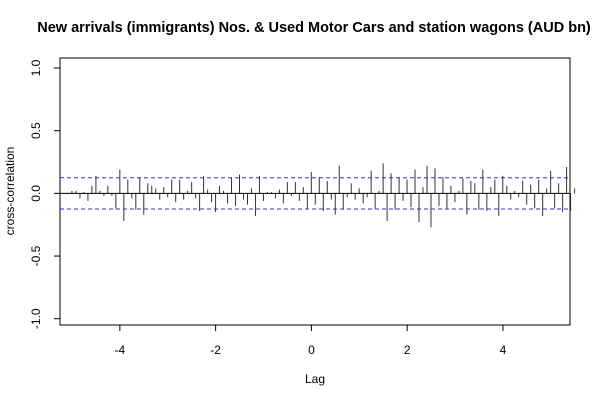 This screenshot has width=600, height=400. I want to click on x-tick-label: 2, so click(407, 350).